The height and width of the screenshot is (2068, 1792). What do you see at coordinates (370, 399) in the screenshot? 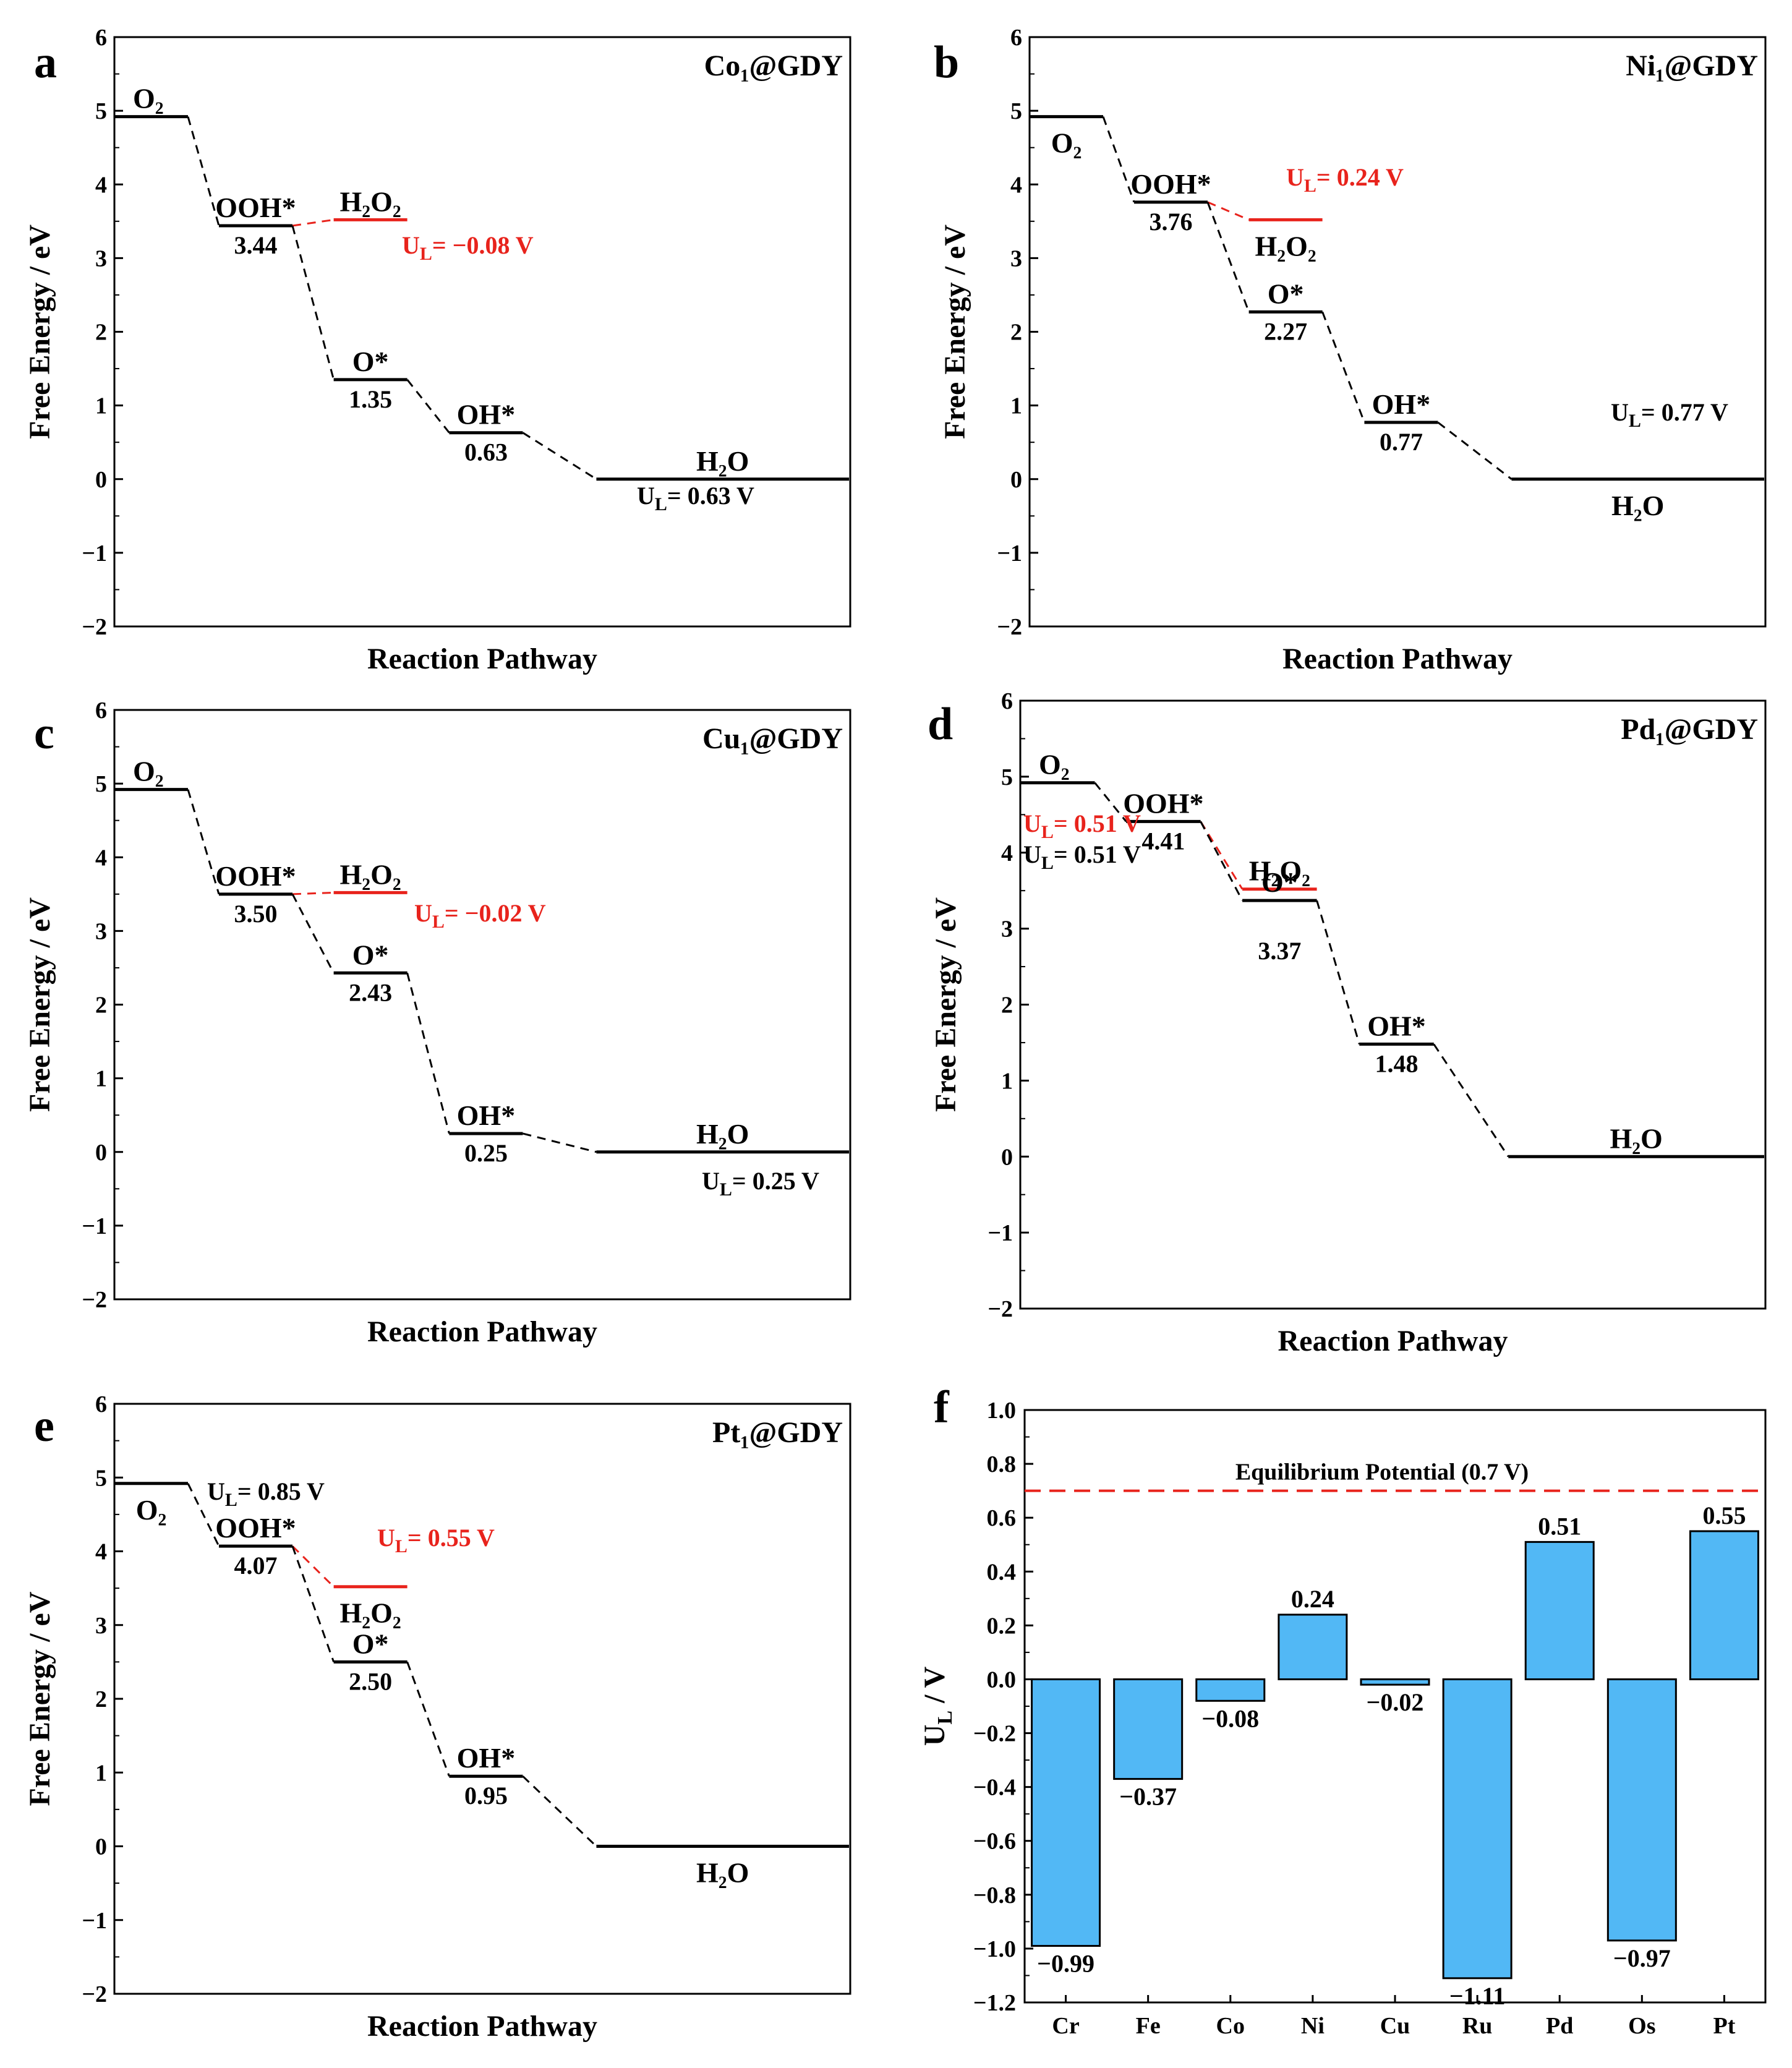
I see `energy-value: 1.35` at bounding box center [370, 399].